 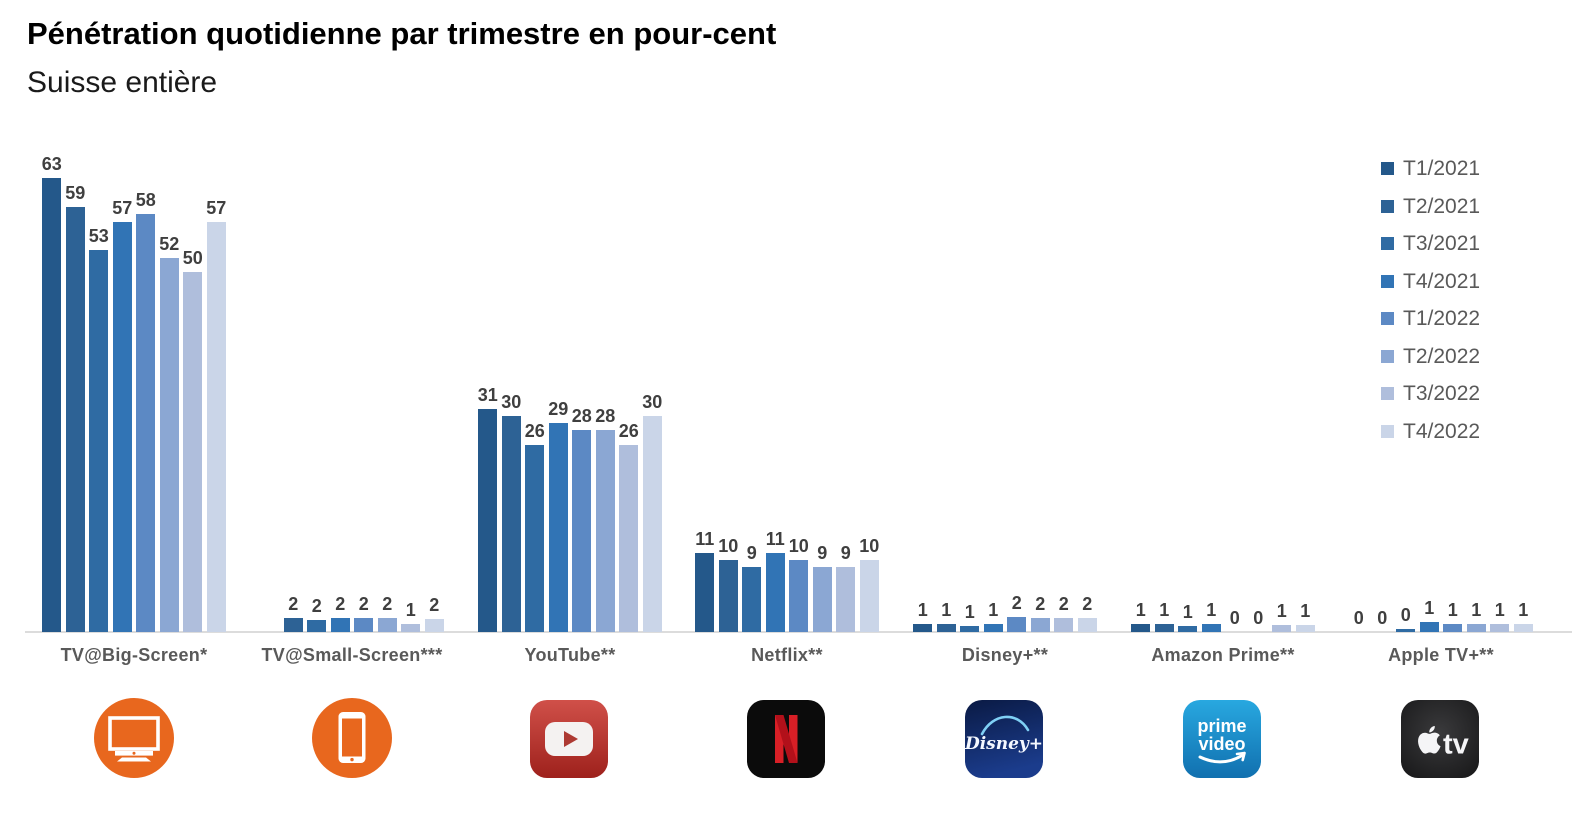 I want to click on bar-group: 31 30 26 29 28 28 26 30, so click(x=570, y=397).